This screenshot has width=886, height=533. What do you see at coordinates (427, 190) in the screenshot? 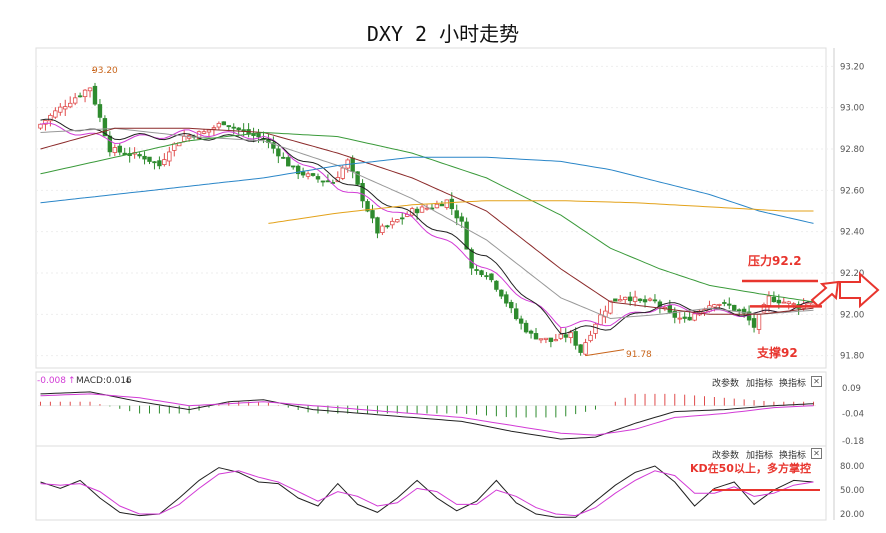
I see `series-line-ma_blue` at bounding box center [427, 190].